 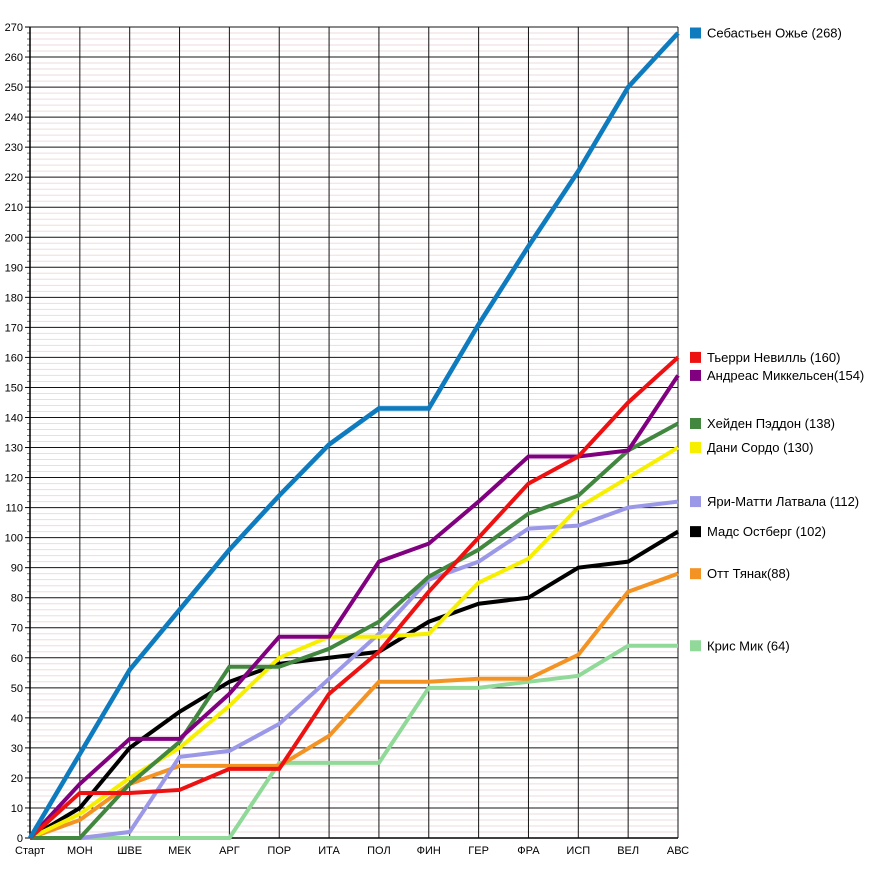 What do you see at coordinates (14, 298) in the screenshot?
I see `y-tick-label: 180` at bounding box center [14, 298].